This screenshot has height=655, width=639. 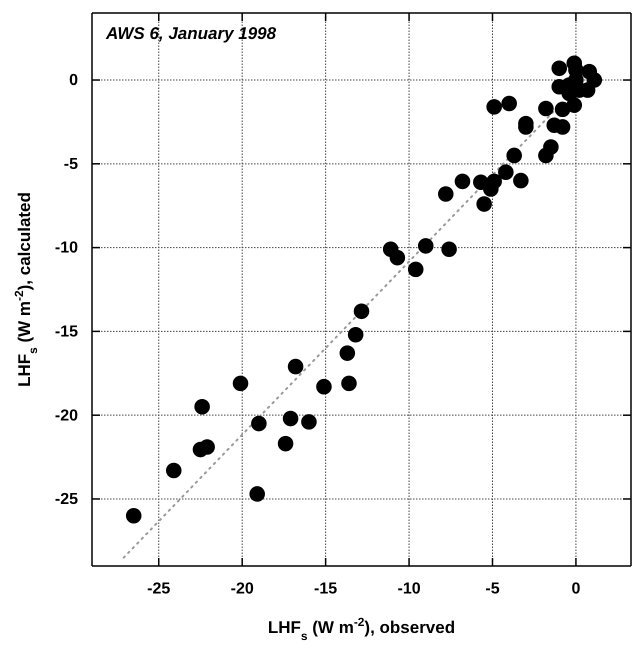 What do you see at coordinates (71, 164) in the screenshot?
I see `y-tick-label: -5` at bounding box center [71, 164].